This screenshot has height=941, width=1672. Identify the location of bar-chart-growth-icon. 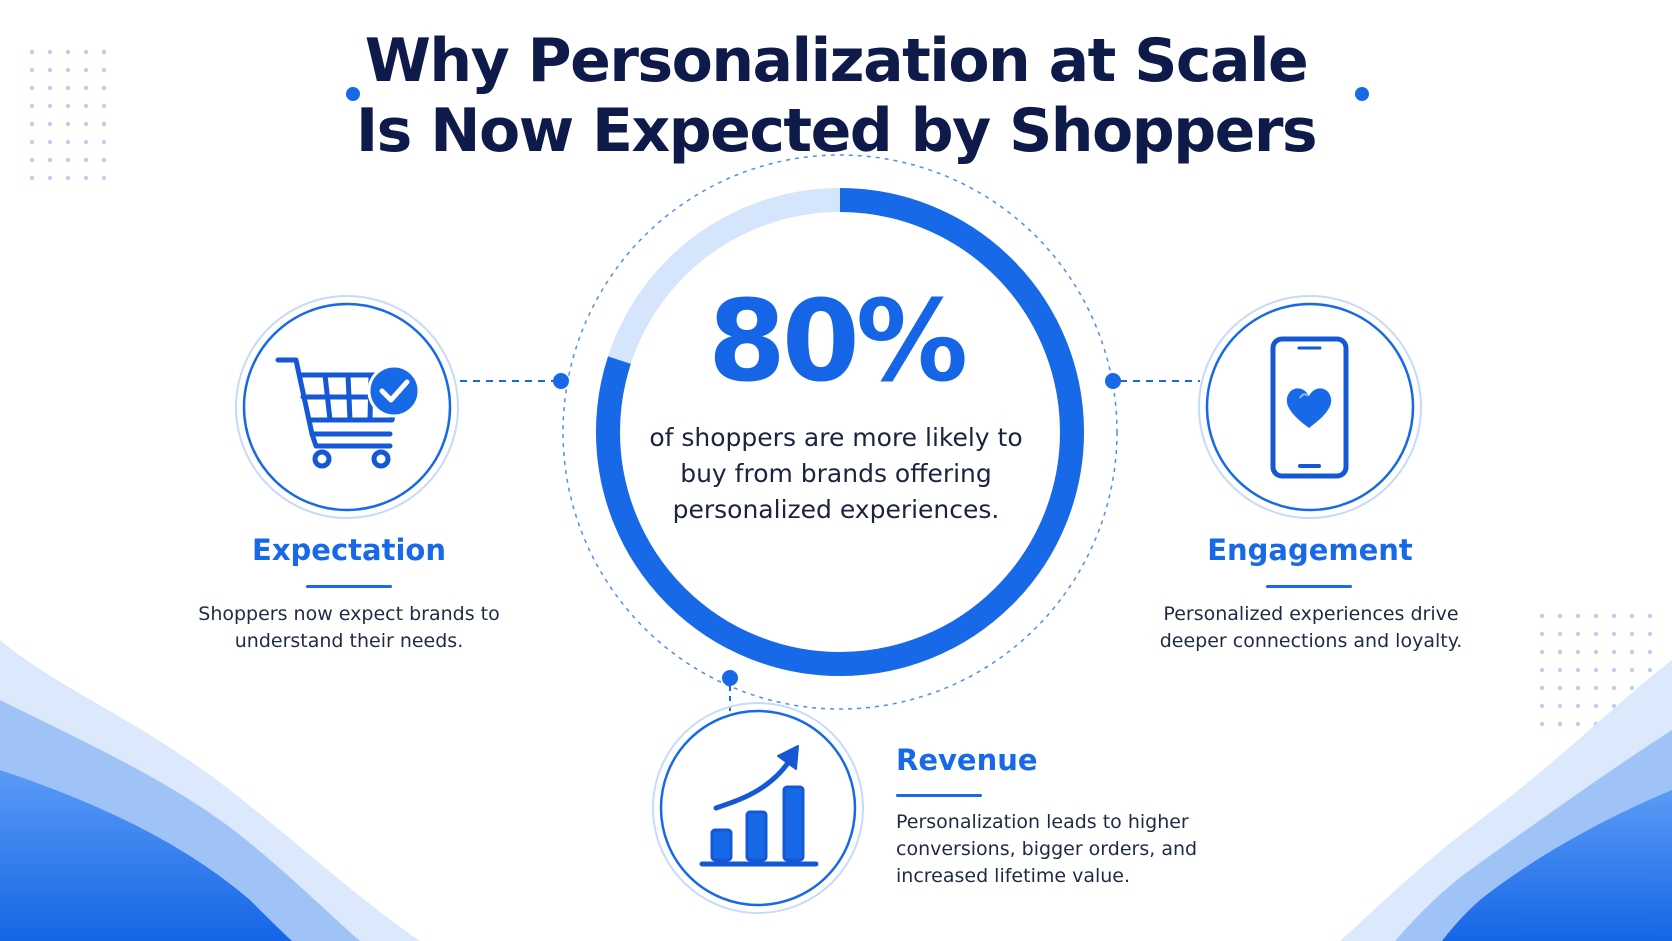
(759, 806).